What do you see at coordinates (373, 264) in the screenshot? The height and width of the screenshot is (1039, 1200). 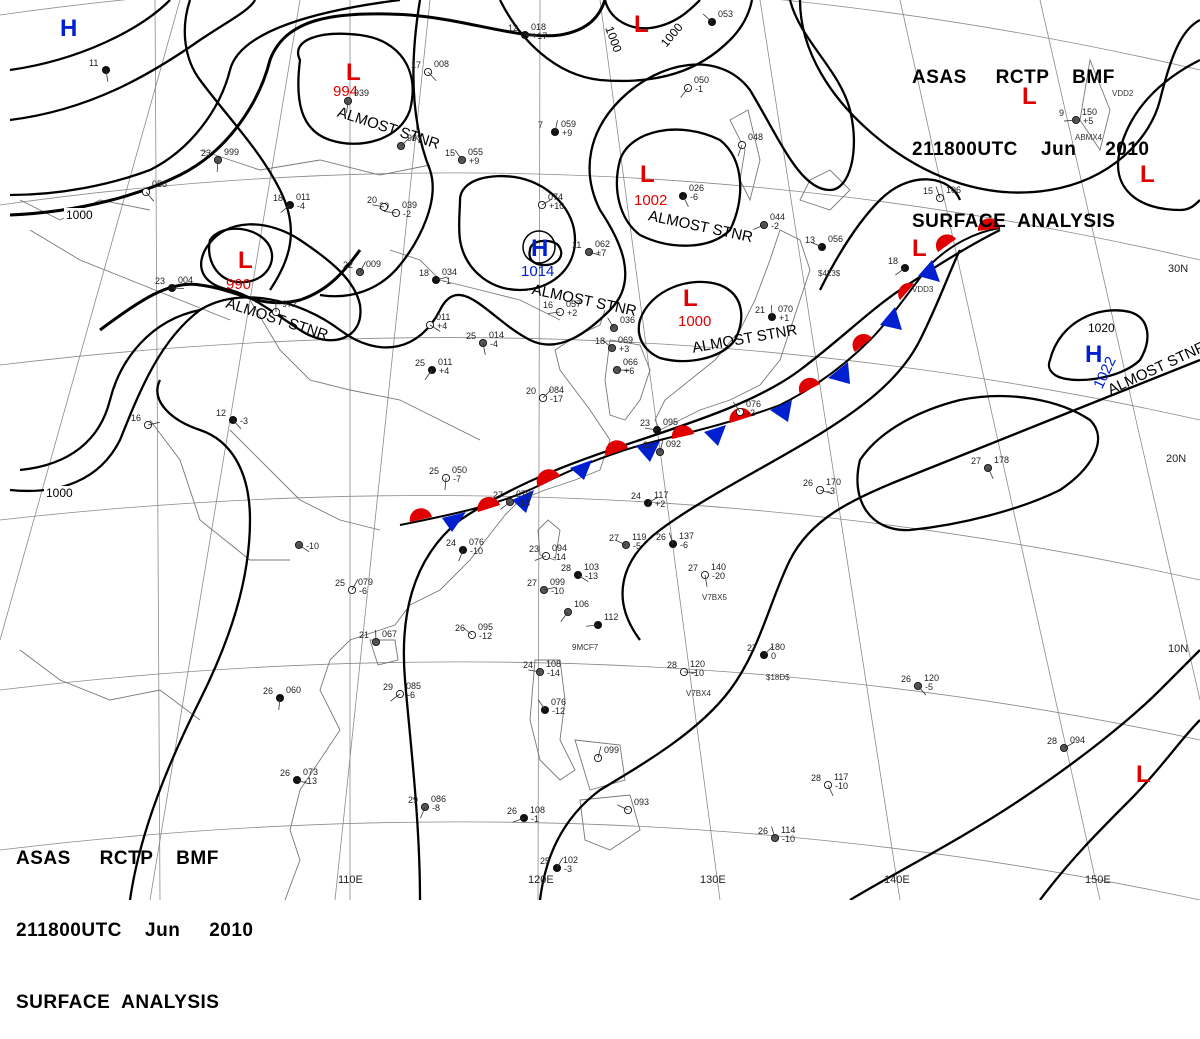 I see `station-pressure: 009` at bounding box center [373, 264].